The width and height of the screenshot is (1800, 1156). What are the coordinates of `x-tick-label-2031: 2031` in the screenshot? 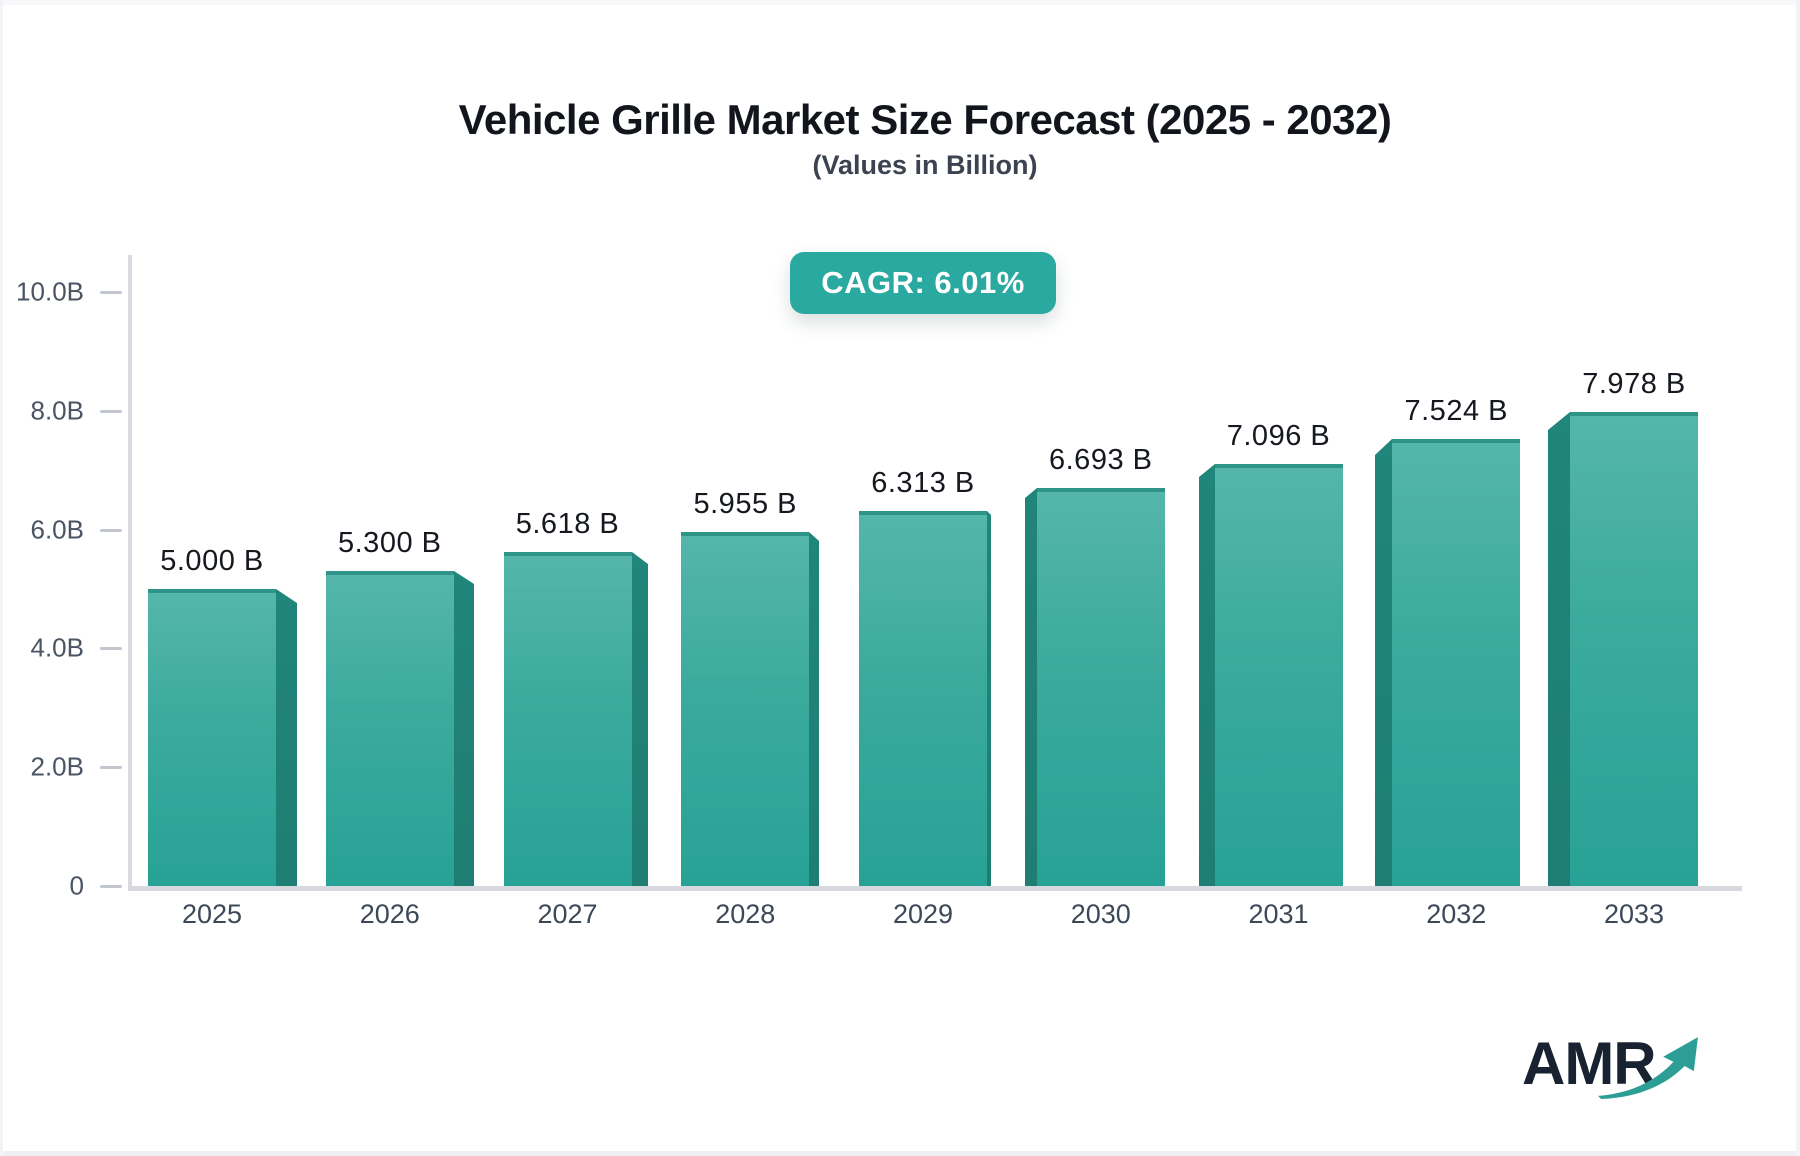 It's located at (1278, 914).